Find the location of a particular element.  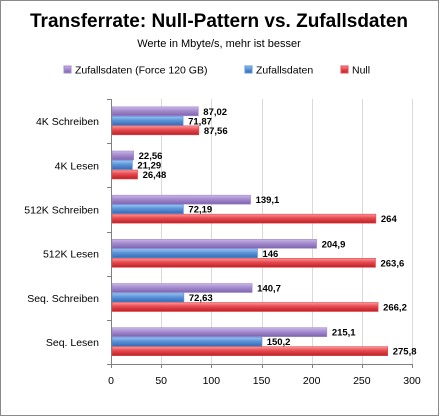

value-label-1-0: 71,87 is located at coordinates (200, 121).